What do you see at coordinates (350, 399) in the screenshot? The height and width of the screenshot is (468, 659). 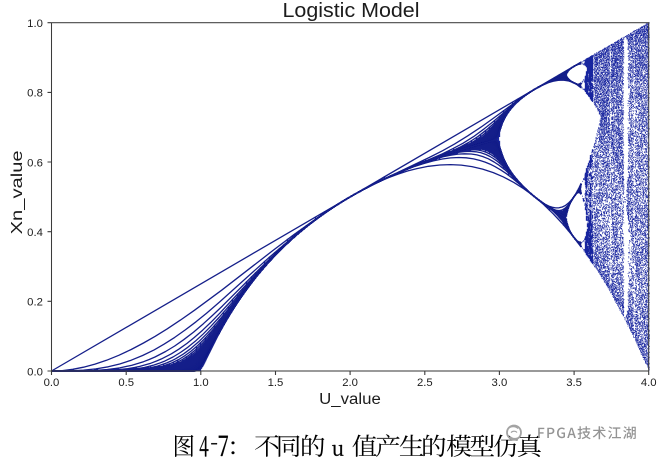 I see `svg-text: U_value` at bounding box center [350, 399].